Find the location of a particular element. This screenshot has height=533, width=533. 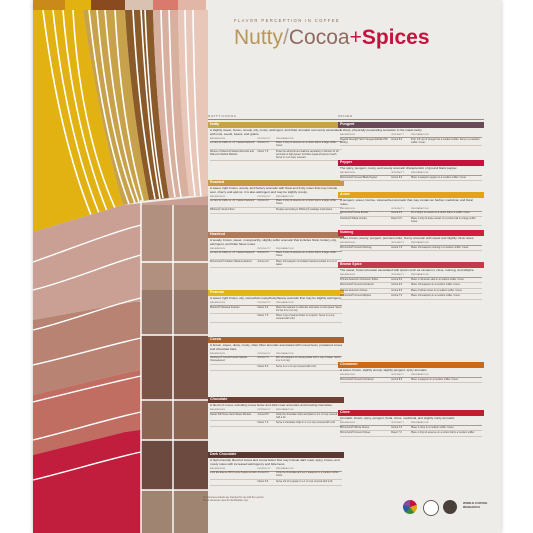

section-band: Hazelnut is located at coordinates (276, 235).